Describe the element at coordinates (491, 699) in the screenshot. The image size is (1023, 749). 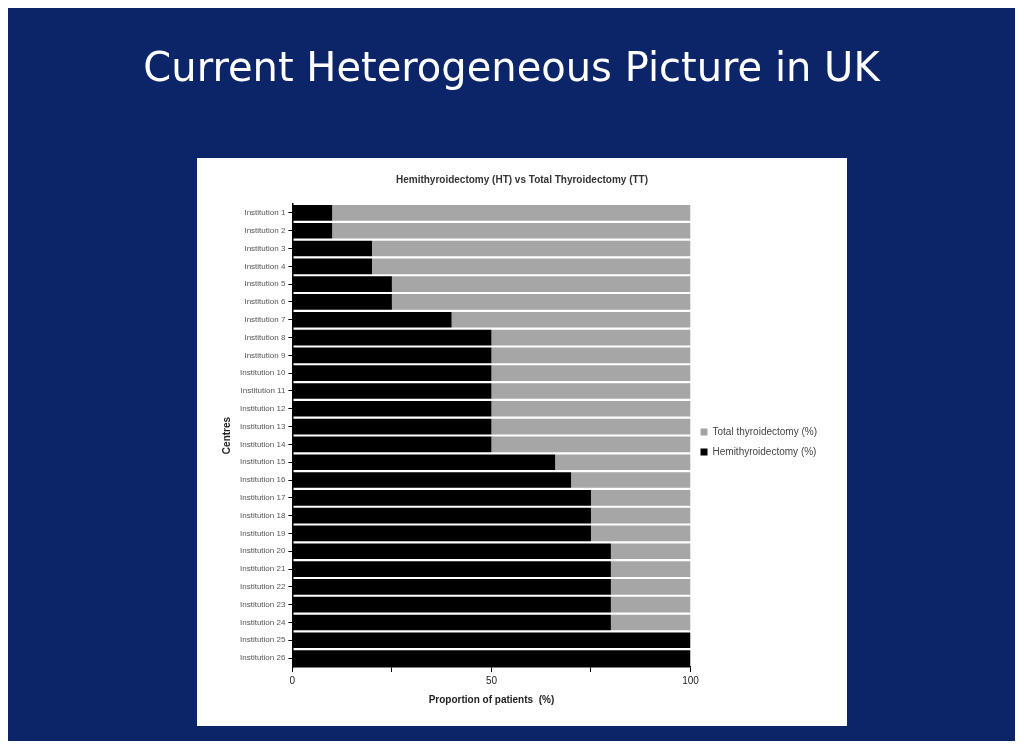
I see `x-axis-title: Proportion of patients (%)` at that location.